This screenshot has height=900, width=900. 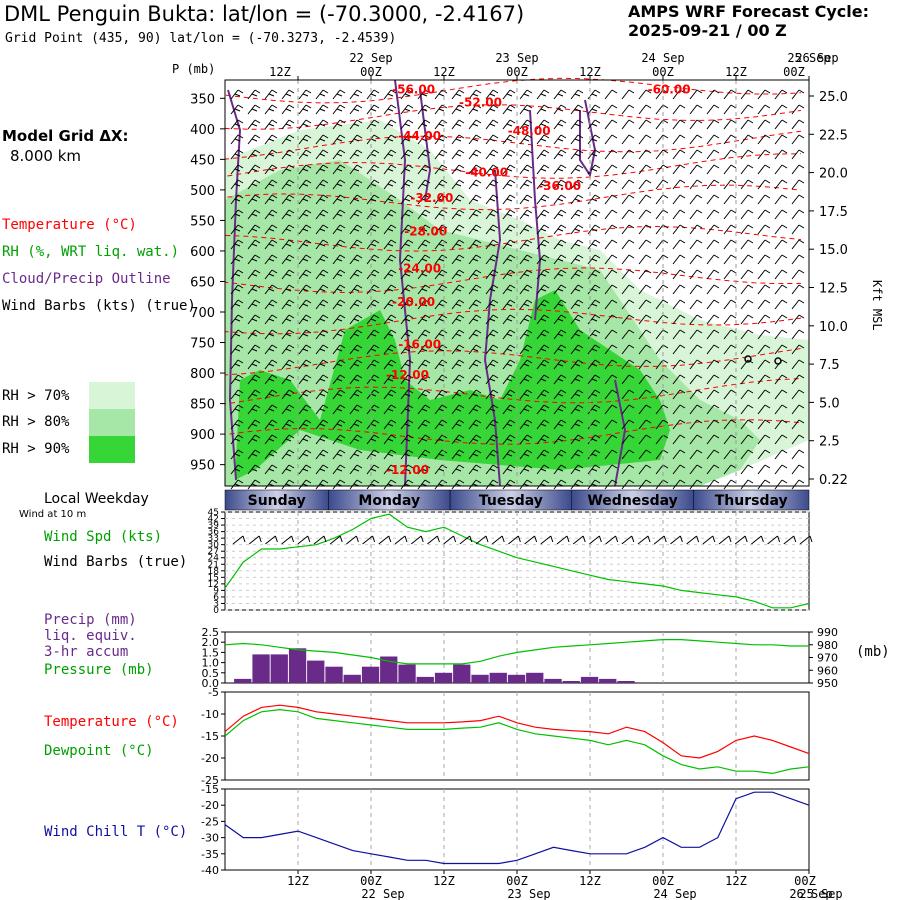 What do you see at coordinates (517, 741) in the screenshot?
I see `dewpoint-line` at bounding box center [517, 741].